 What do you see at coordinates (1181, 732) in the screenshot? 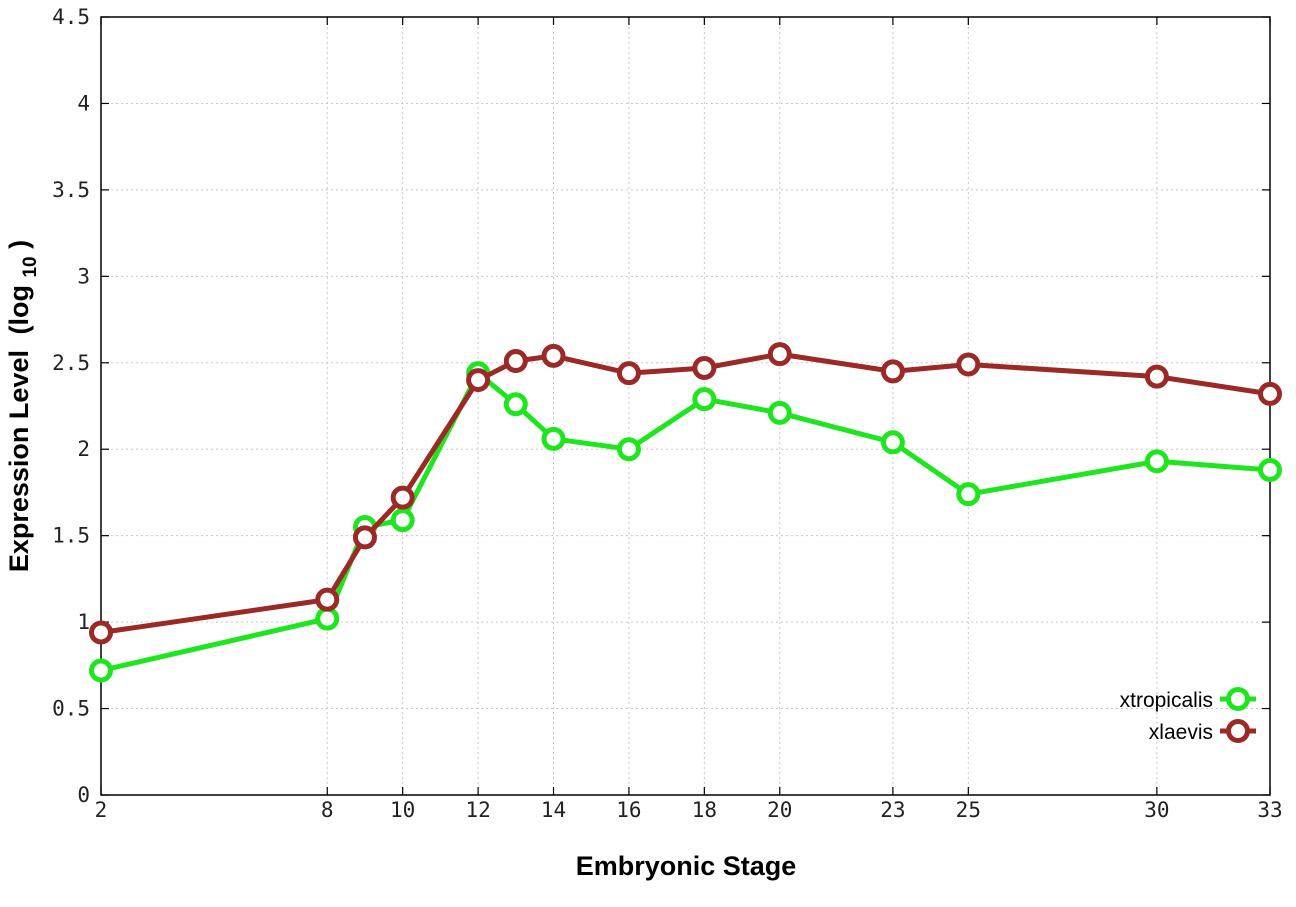
I see `legend-label: xlaevis` at bounding box center [1181, 732].